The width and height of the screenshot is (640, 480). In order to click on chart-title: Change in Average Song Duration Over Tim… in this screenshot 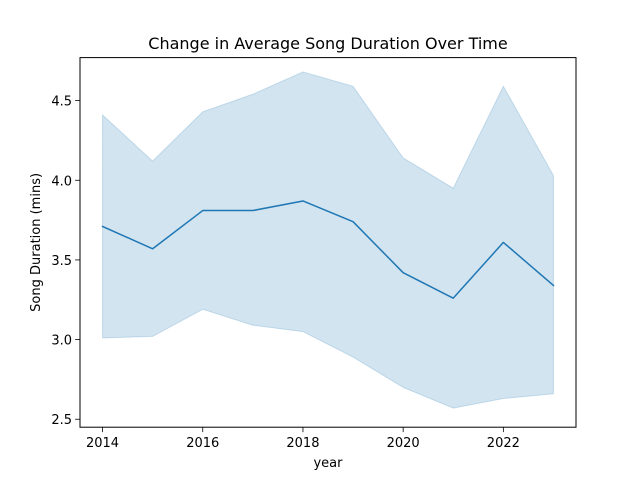, I will do `click(327, 43)`.